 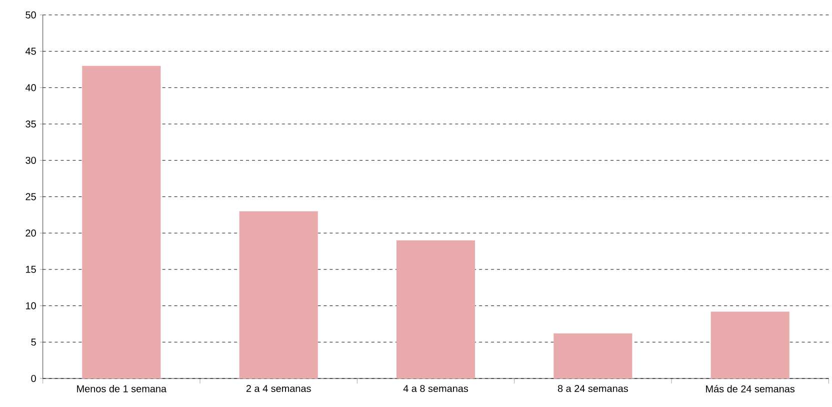 What do you see at coordinates (31, 269) in the screenshot?
I see `y-tick-label: 15` at bounding box center [31, 269].